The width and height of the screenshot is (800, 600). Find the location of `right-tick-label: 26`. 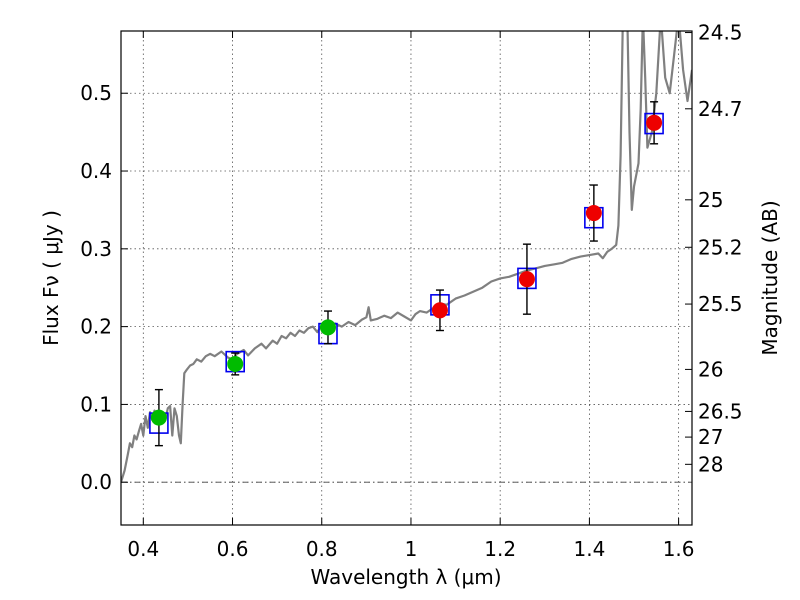

right-tick-label: 26 is located at coordinates (710, 369).